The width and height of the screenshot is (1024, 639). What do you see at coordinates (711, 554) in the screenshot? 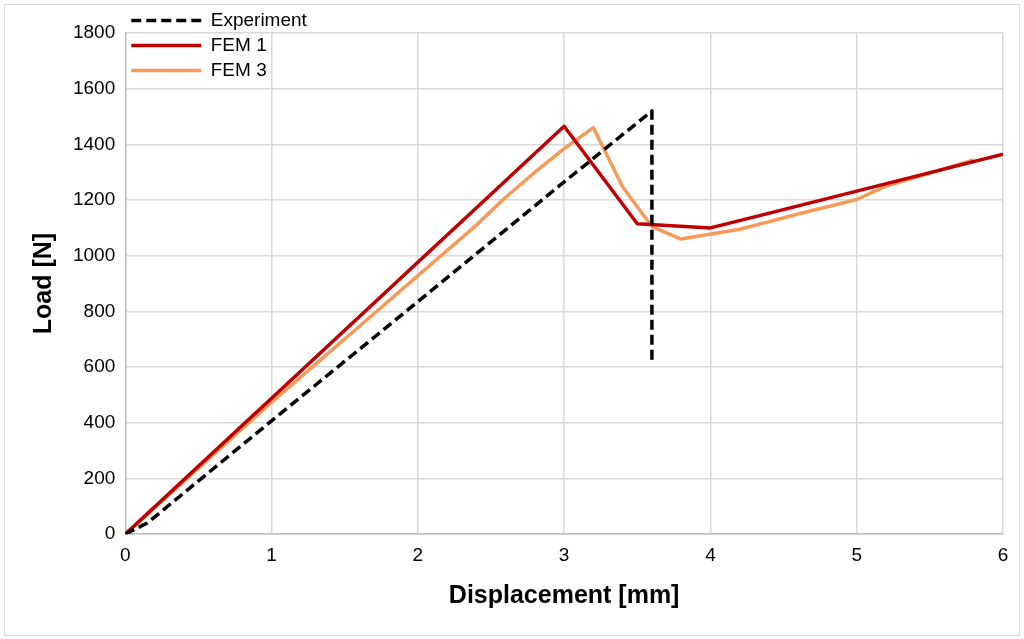
I see `x-tick-label: 4` at bounding box center [711, 554].